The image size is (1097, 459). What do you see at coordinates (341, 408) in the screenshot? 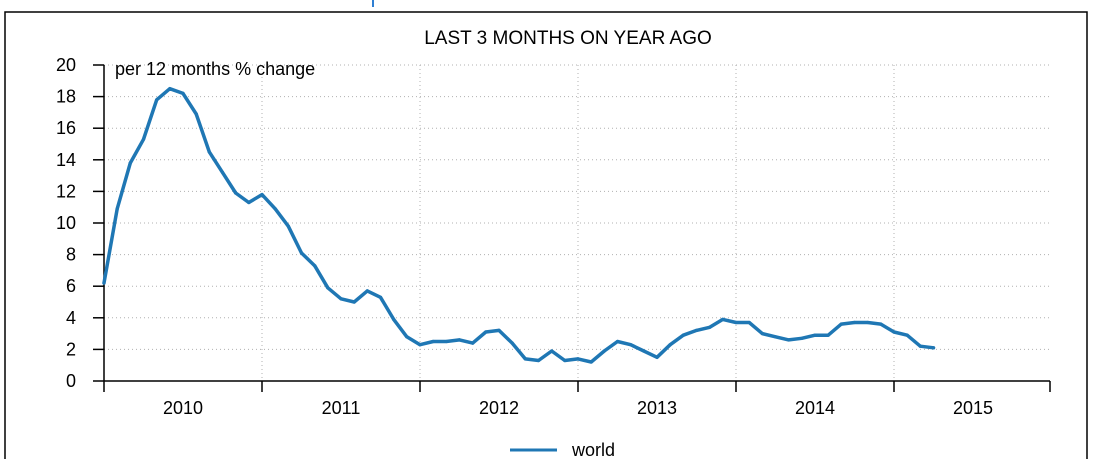
I see `x-tick-label: 2011` at bounding box center [341, 408].